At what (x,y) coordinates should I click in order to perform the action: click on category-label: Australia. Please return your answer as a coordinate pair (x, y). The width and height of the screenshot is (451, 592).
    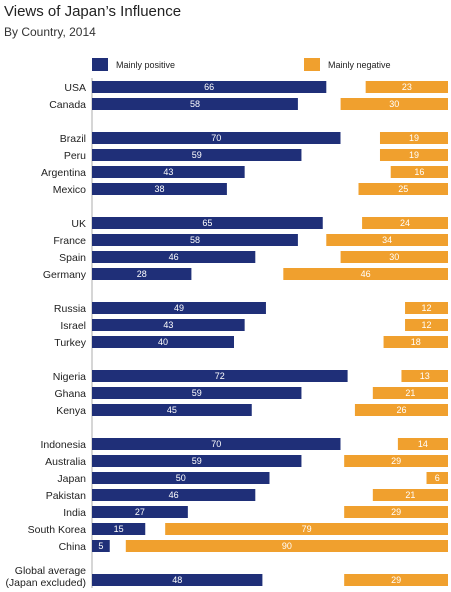
    Looking at the image, I should click on (65, 462).